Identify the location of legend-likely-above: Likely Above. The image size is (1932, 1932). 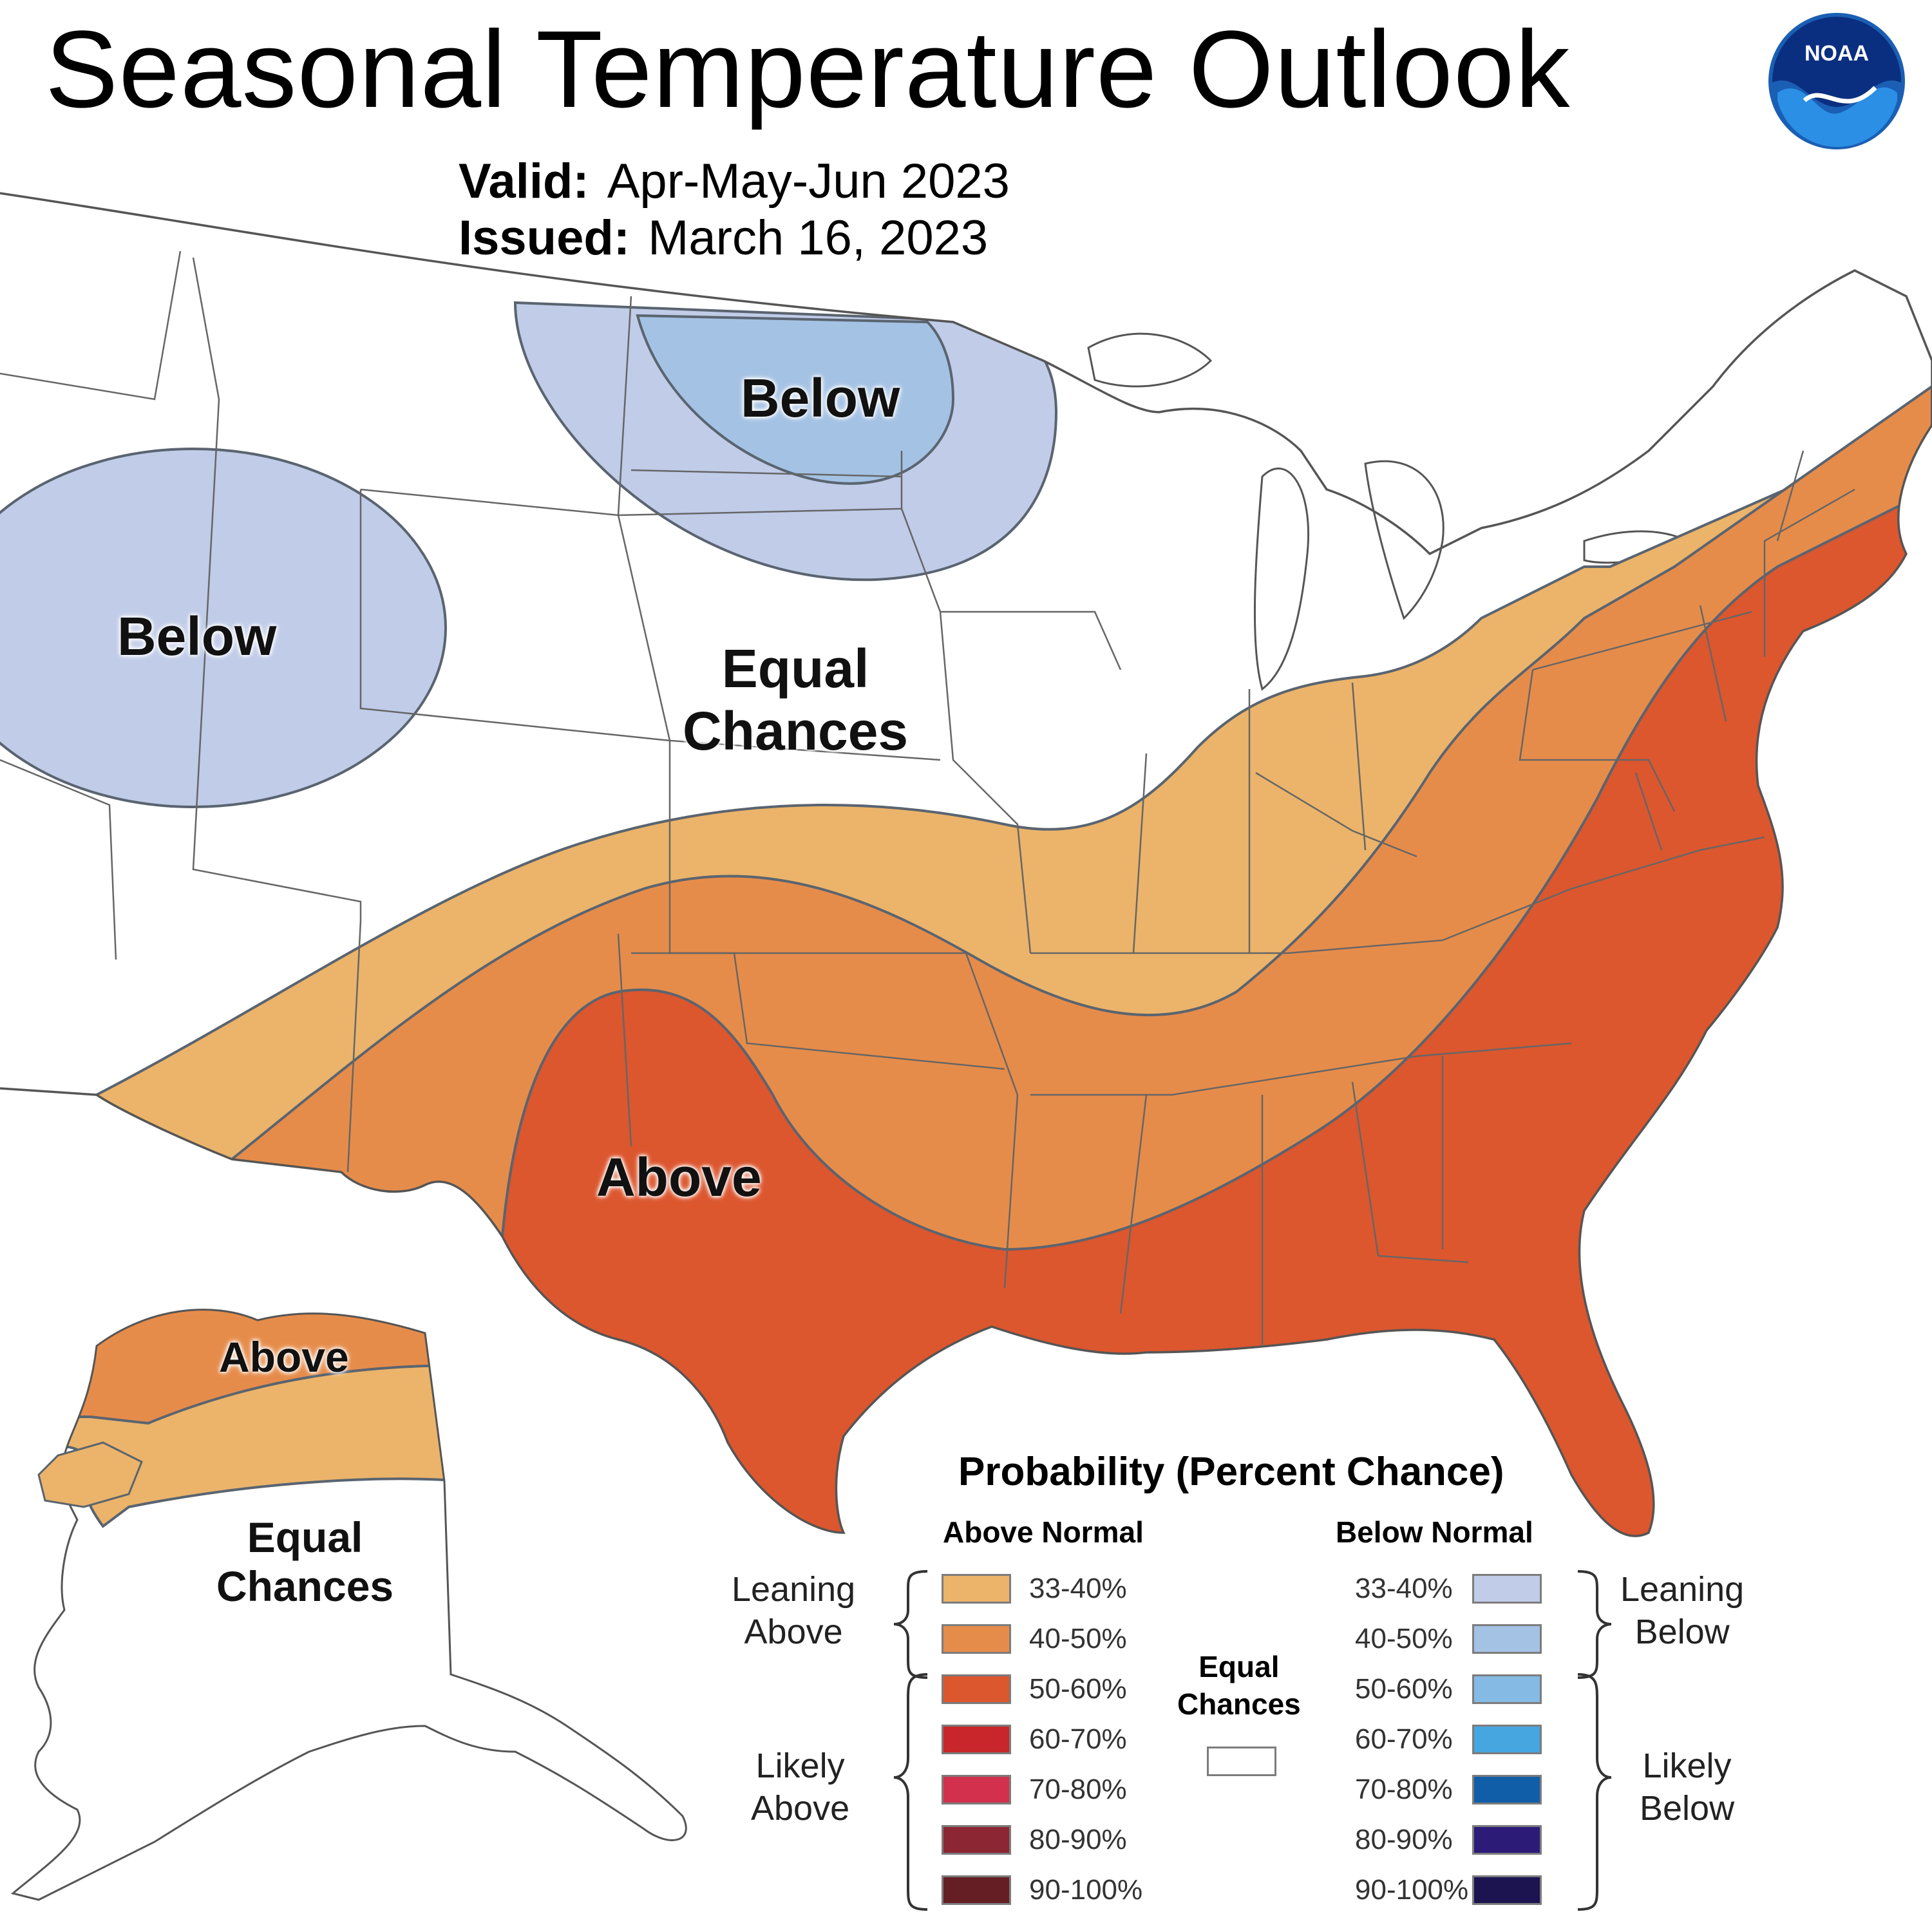
(800, 1787).